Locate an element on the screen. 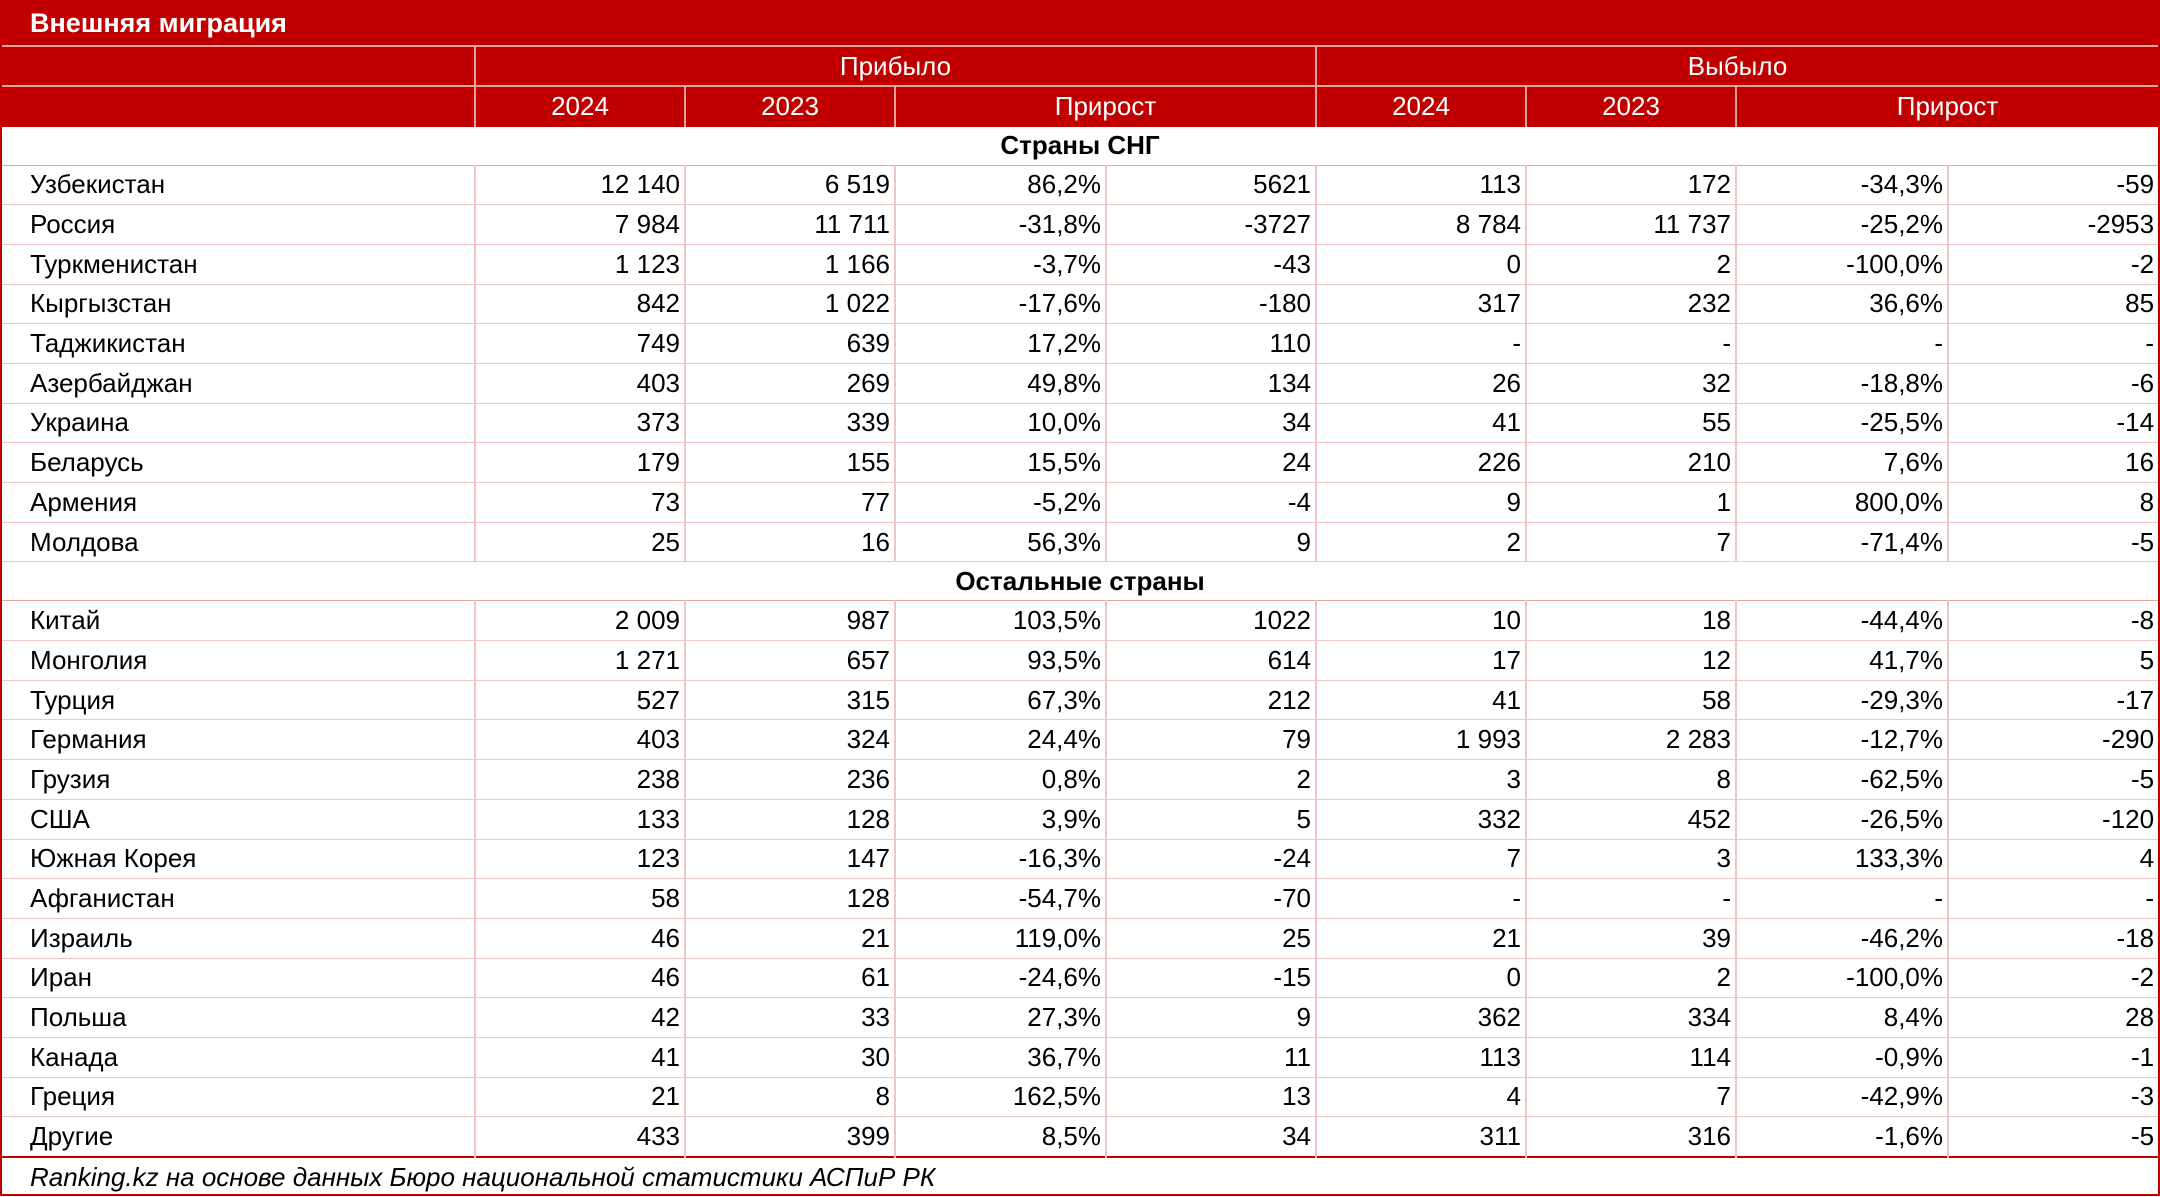 This screenshot has width=2160, height=1197. arrived-growth-pct: -17,6% is located at coordinates (1000, 304).